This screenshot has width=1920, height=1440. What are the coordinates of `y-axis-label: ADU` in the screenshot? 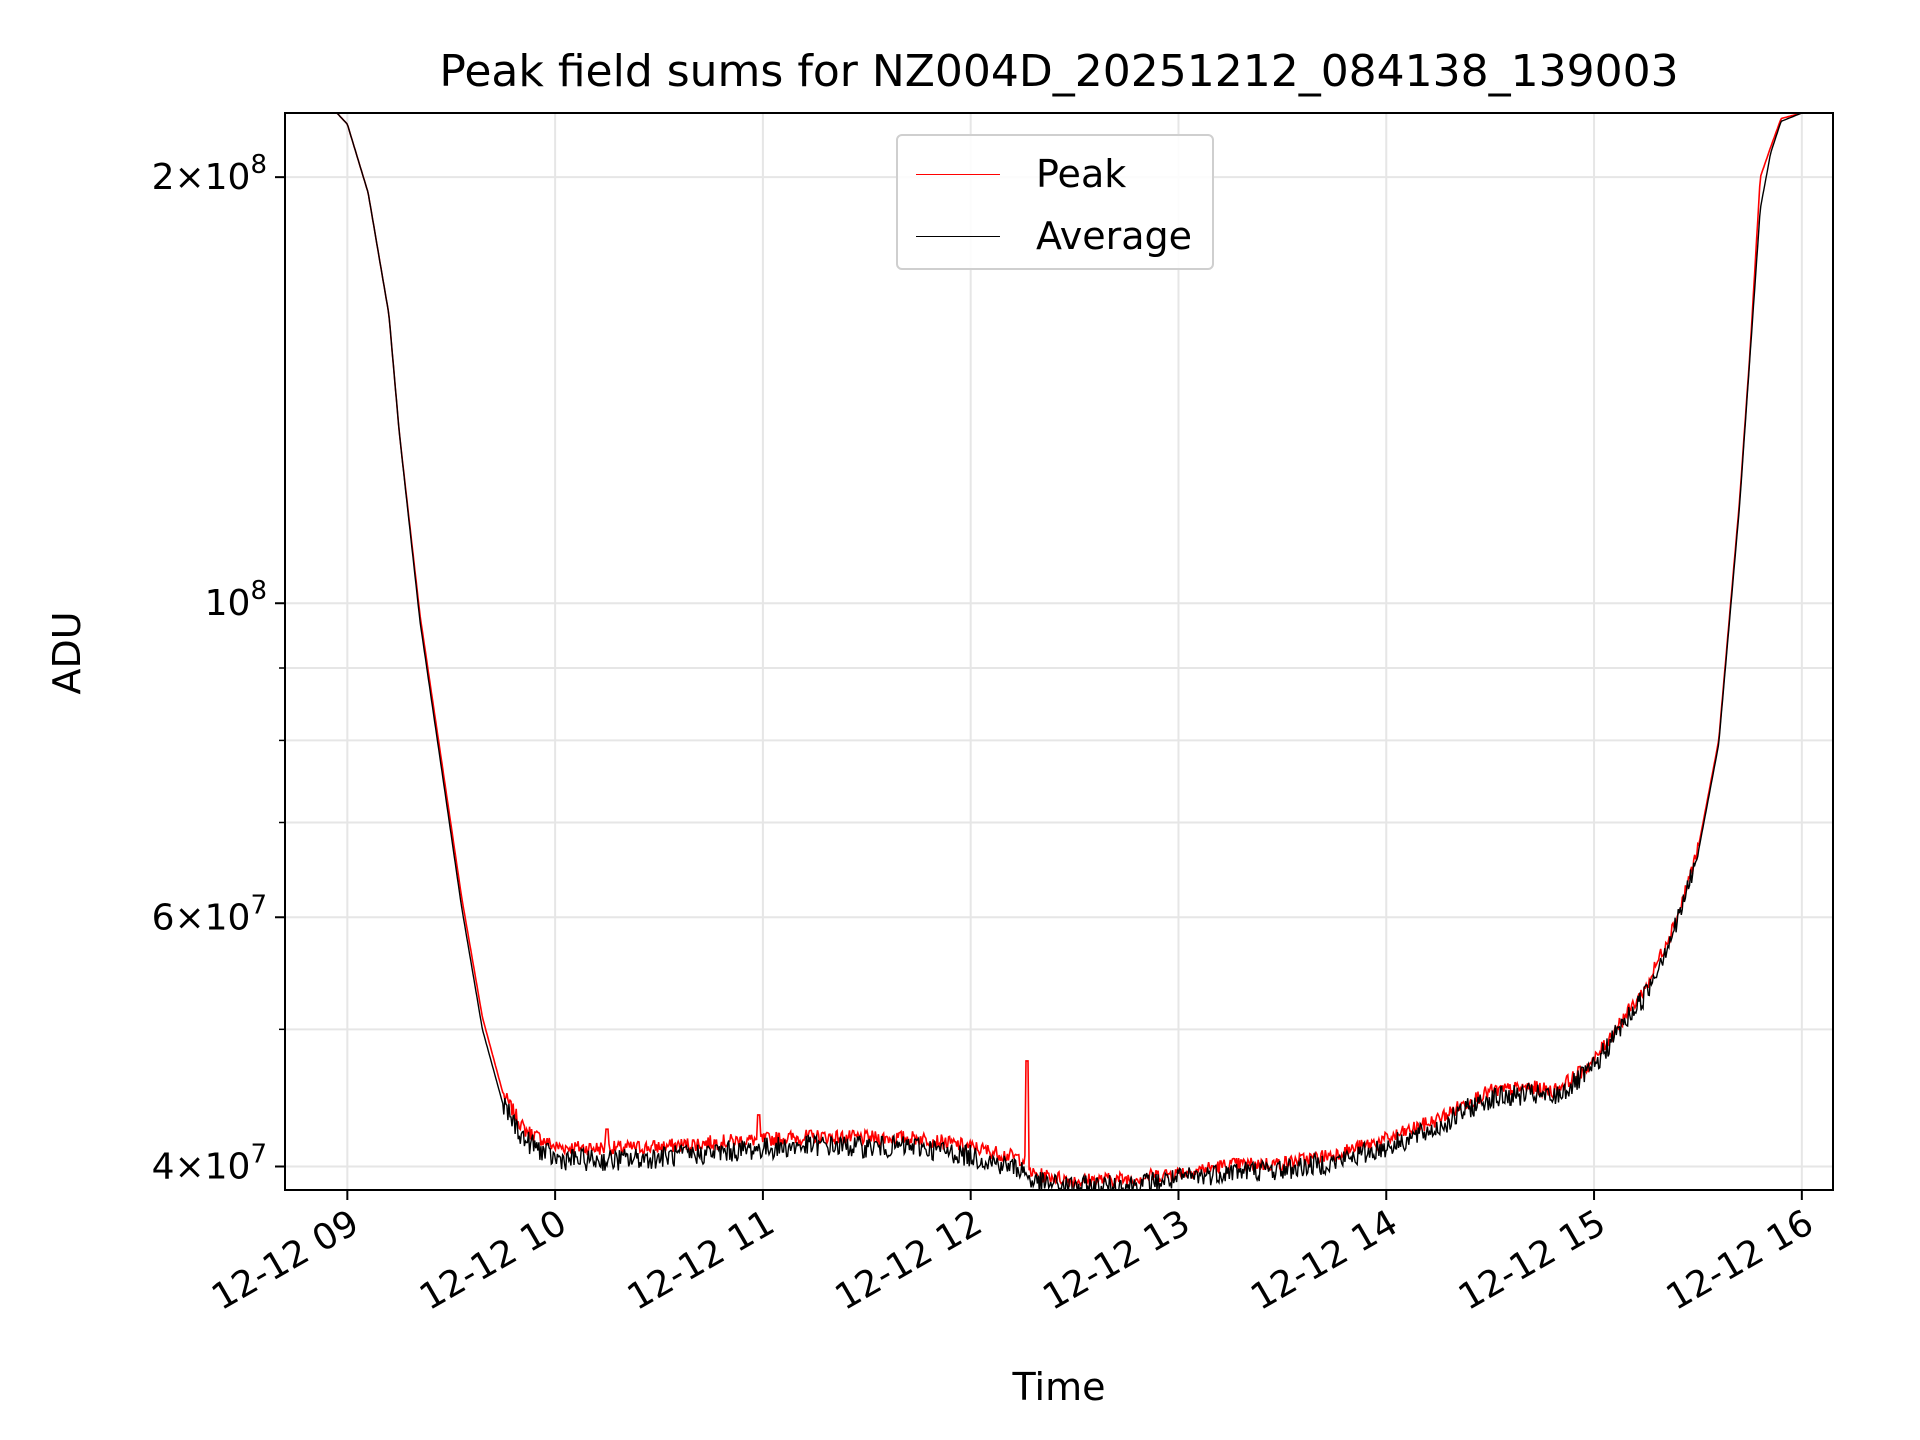 It's located at (67, 652).